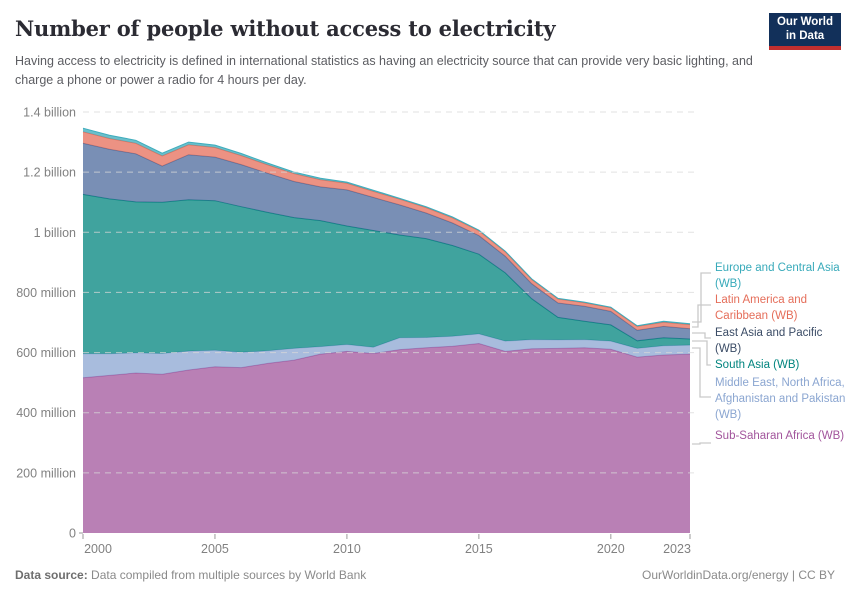 This screenshot has width=850, height=600. I want to click on x-axis-label-2020: 2020, so click(611, 549).